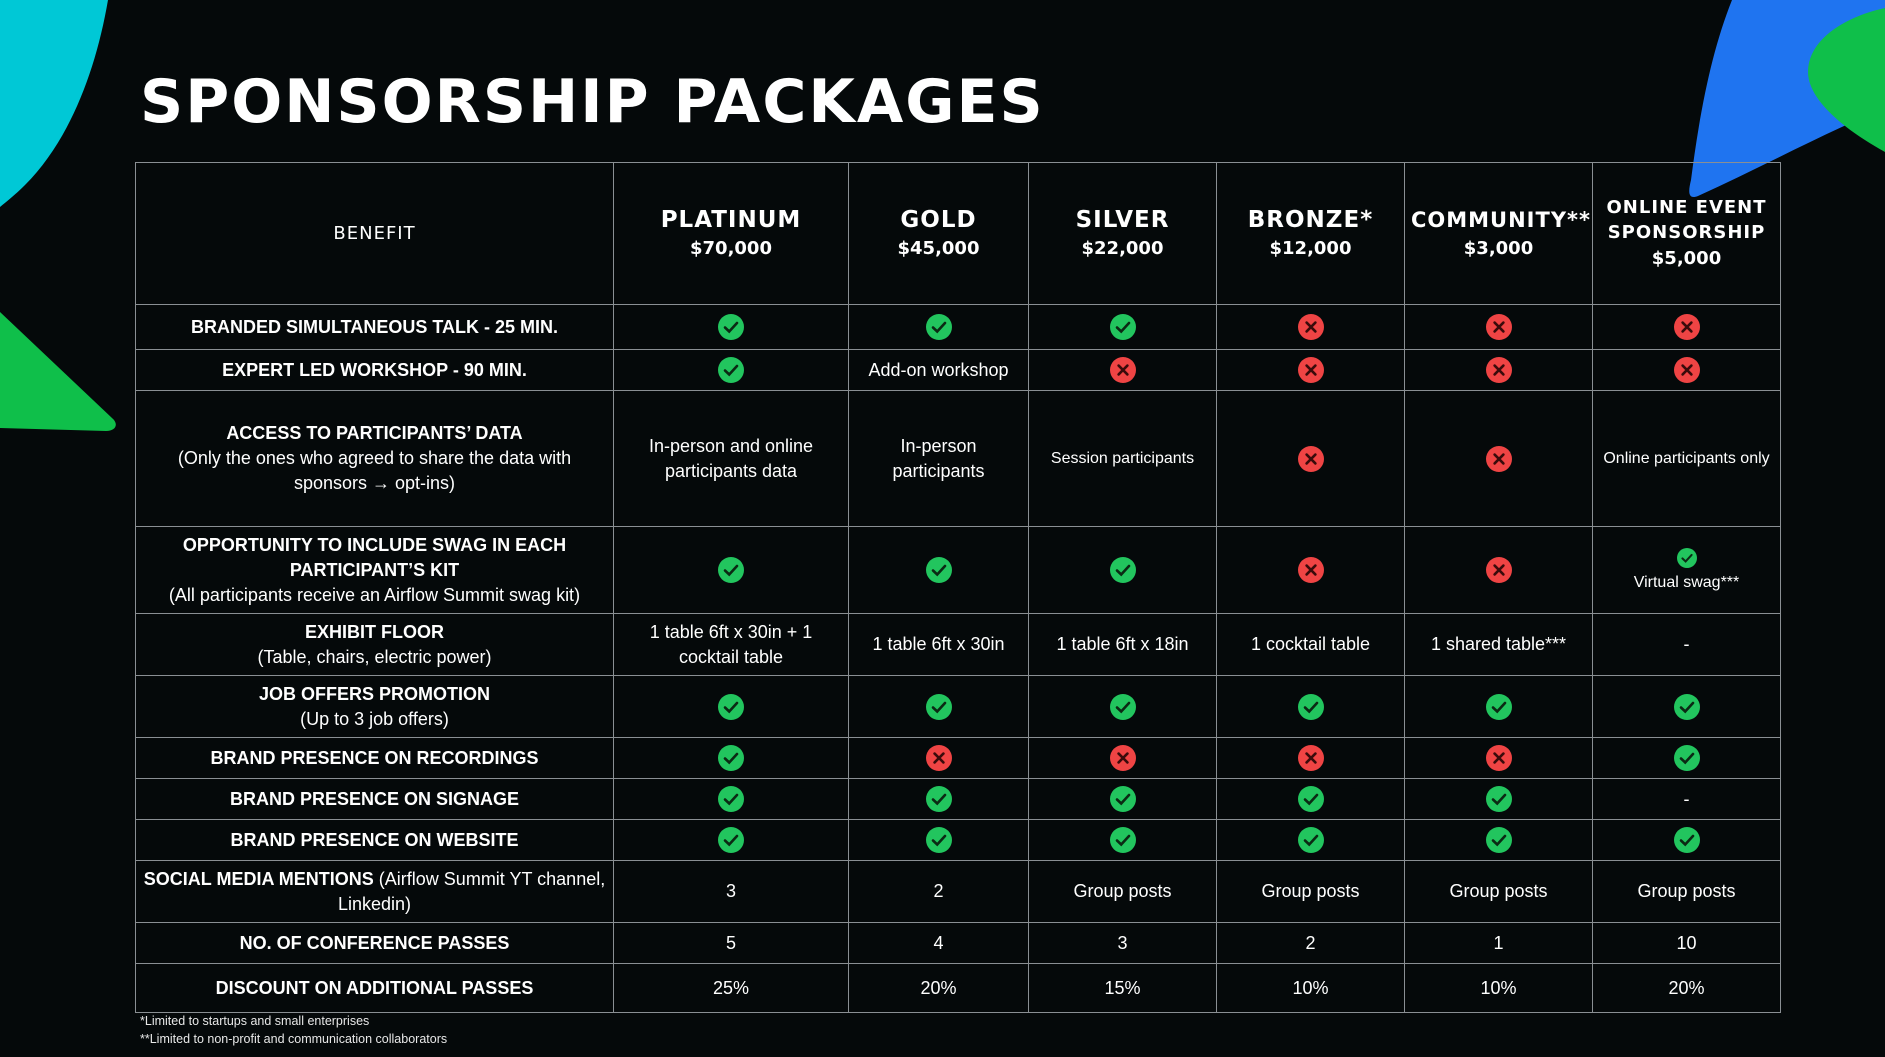  What do you see at coordinates (374, 693) in the screenshot?
I see `benefit-title: JOB OFFERS PROMOTION` at bounding box center [374, 693].